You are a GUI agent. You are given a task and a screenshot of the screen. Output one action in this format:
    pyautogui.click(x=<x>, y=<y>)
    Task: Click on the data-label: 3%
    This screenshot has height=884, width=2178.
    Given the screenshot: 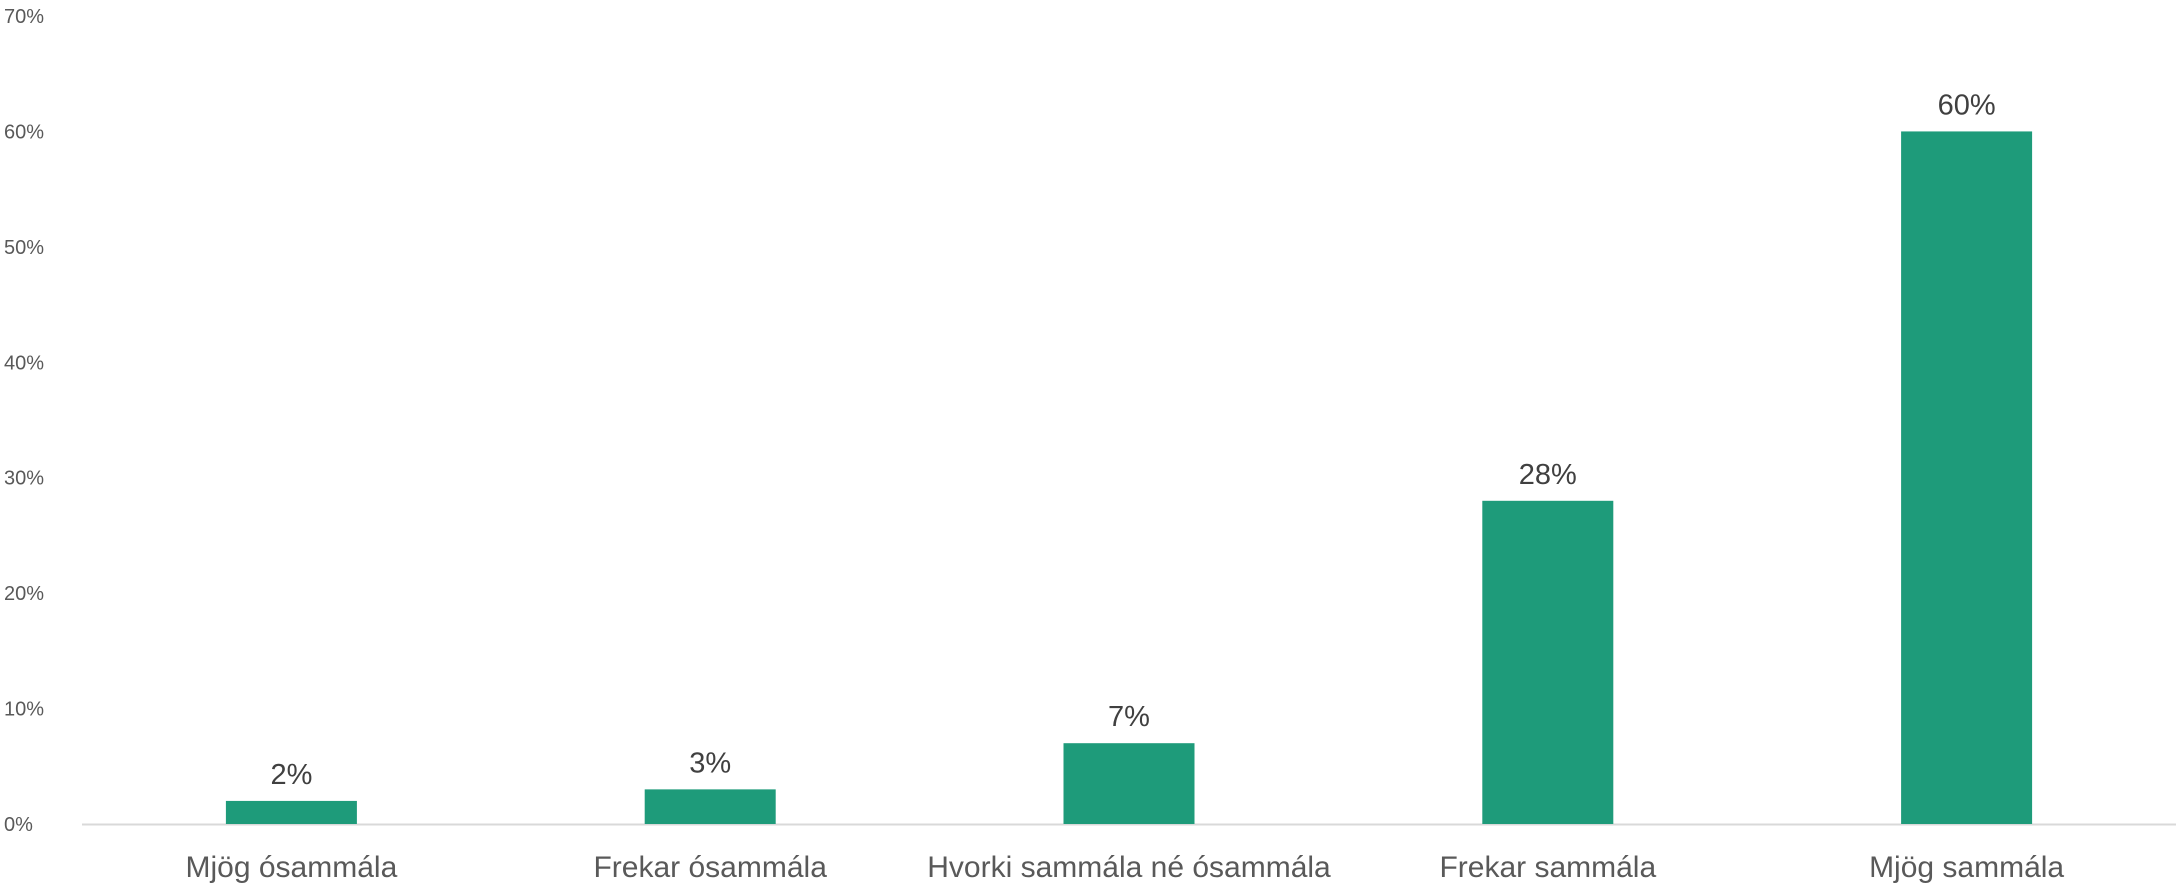 What is the action you would take?
    pyautogui.click(x=710, y=763)
    